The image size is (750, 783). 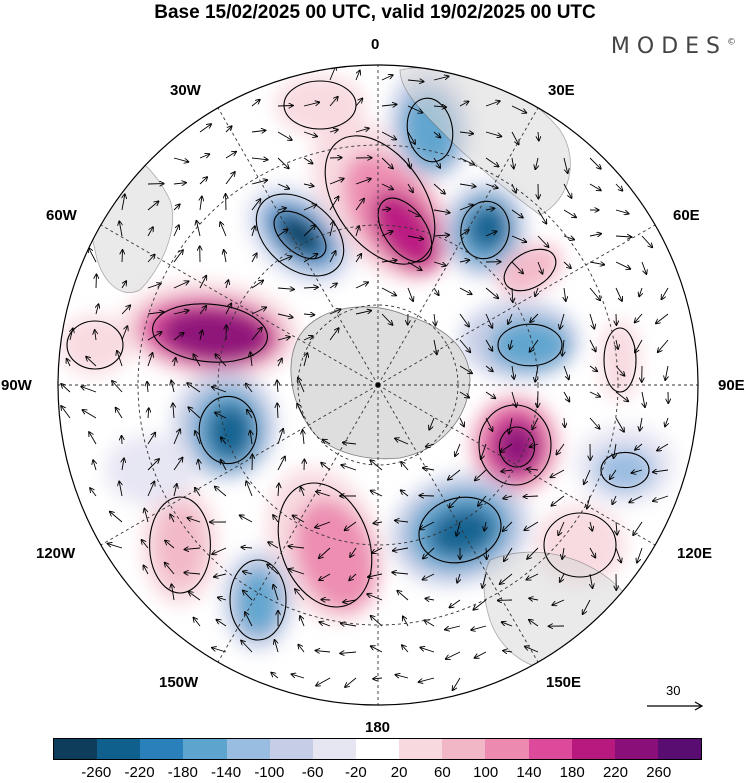 I want to click on colorbar-tick-label: 20, so click(x=399, y=772).